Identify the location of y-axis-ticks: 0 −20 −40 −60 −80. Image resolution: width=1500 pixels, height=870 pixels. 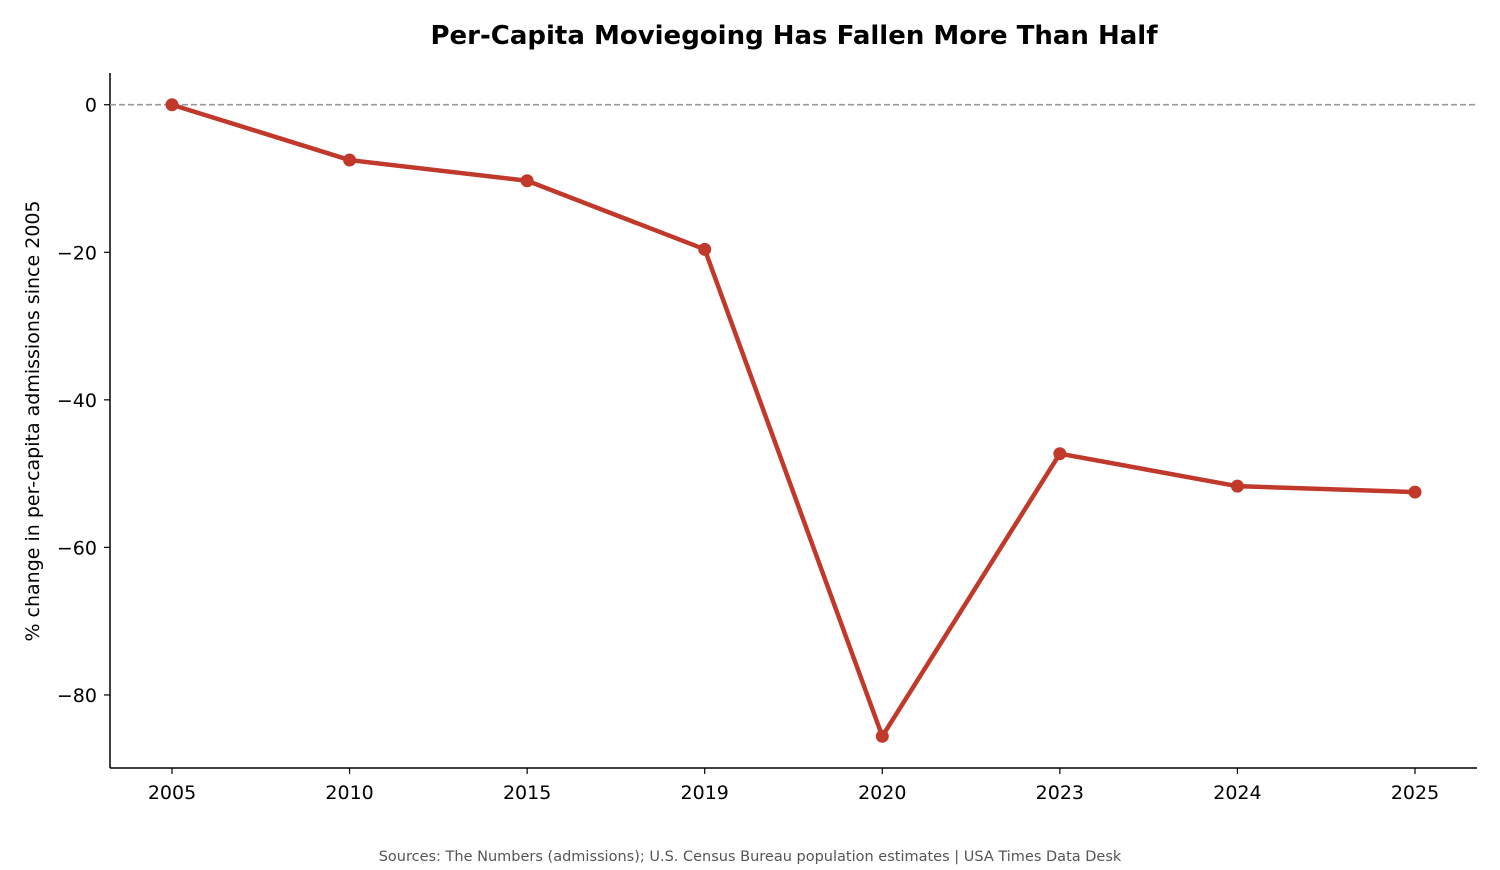
(83, 401).